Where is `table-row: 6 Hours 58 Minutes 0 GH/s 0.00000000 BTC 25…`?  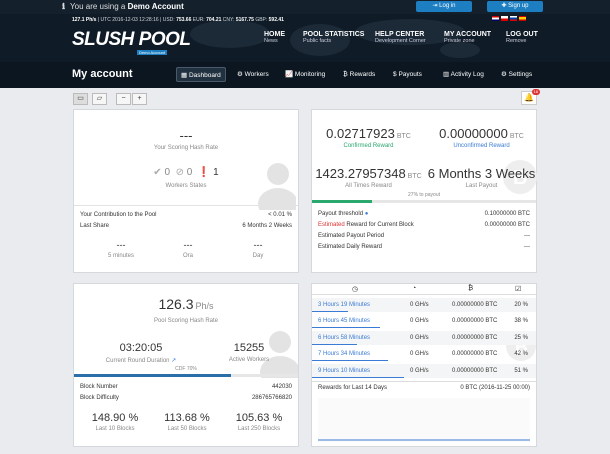 table-row: 6 Hours 58 Minutes 0 GH/s 0.00000000 BTC 25… is located at coordinates (424, 338).